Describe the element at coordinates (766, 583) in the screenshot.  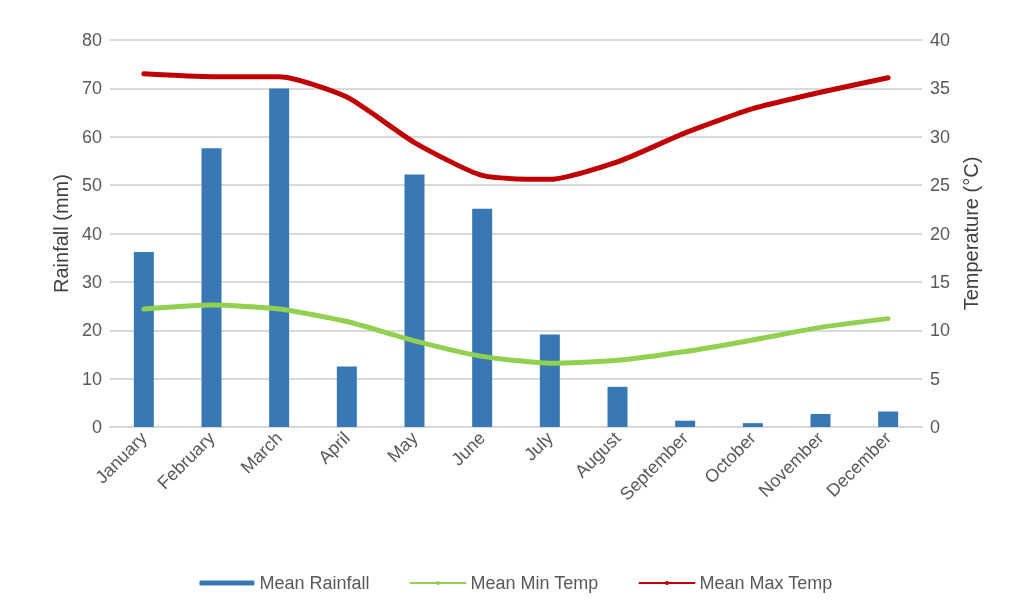
I see `legend-label: Mean Max Temp` at that location.